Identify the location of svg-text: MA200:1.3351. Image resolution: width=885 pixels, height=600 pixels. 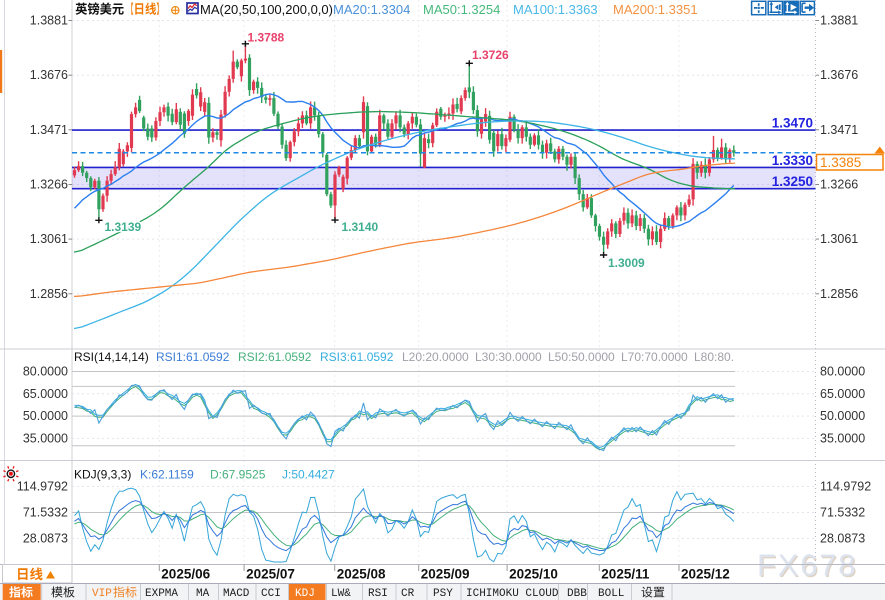
(655, 9).